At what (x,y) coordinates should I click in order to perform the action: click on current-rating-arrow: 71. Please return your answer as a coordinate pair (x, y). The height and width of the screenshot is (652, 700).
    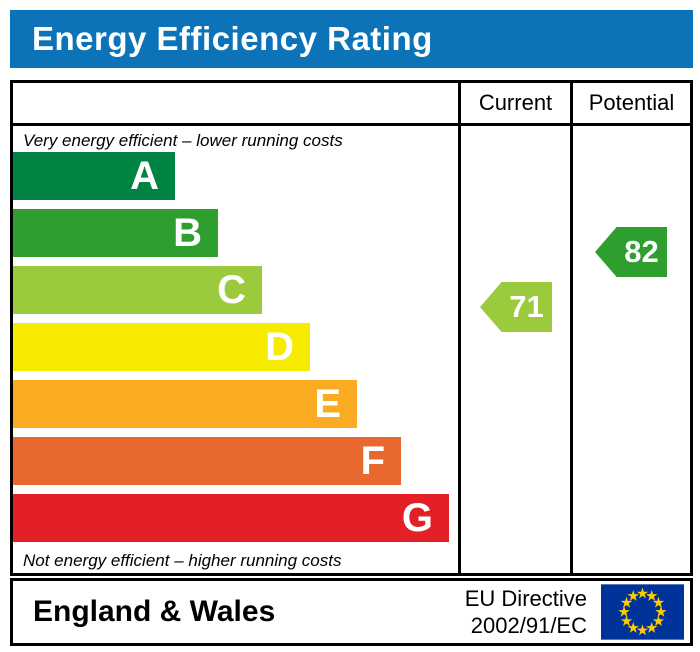
    Looking at the image, I should click on (516, 307).